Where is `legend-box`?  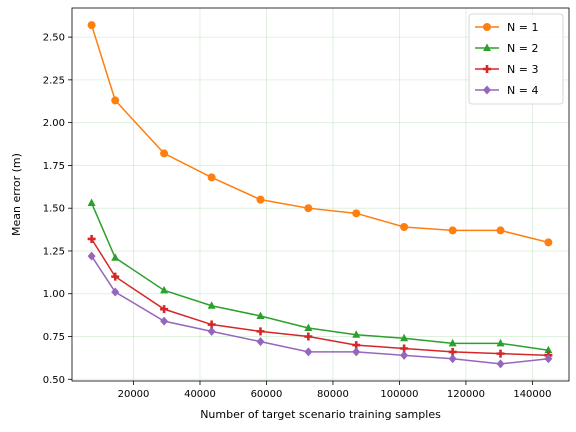 legend-box is located at coordinates (516, 59).